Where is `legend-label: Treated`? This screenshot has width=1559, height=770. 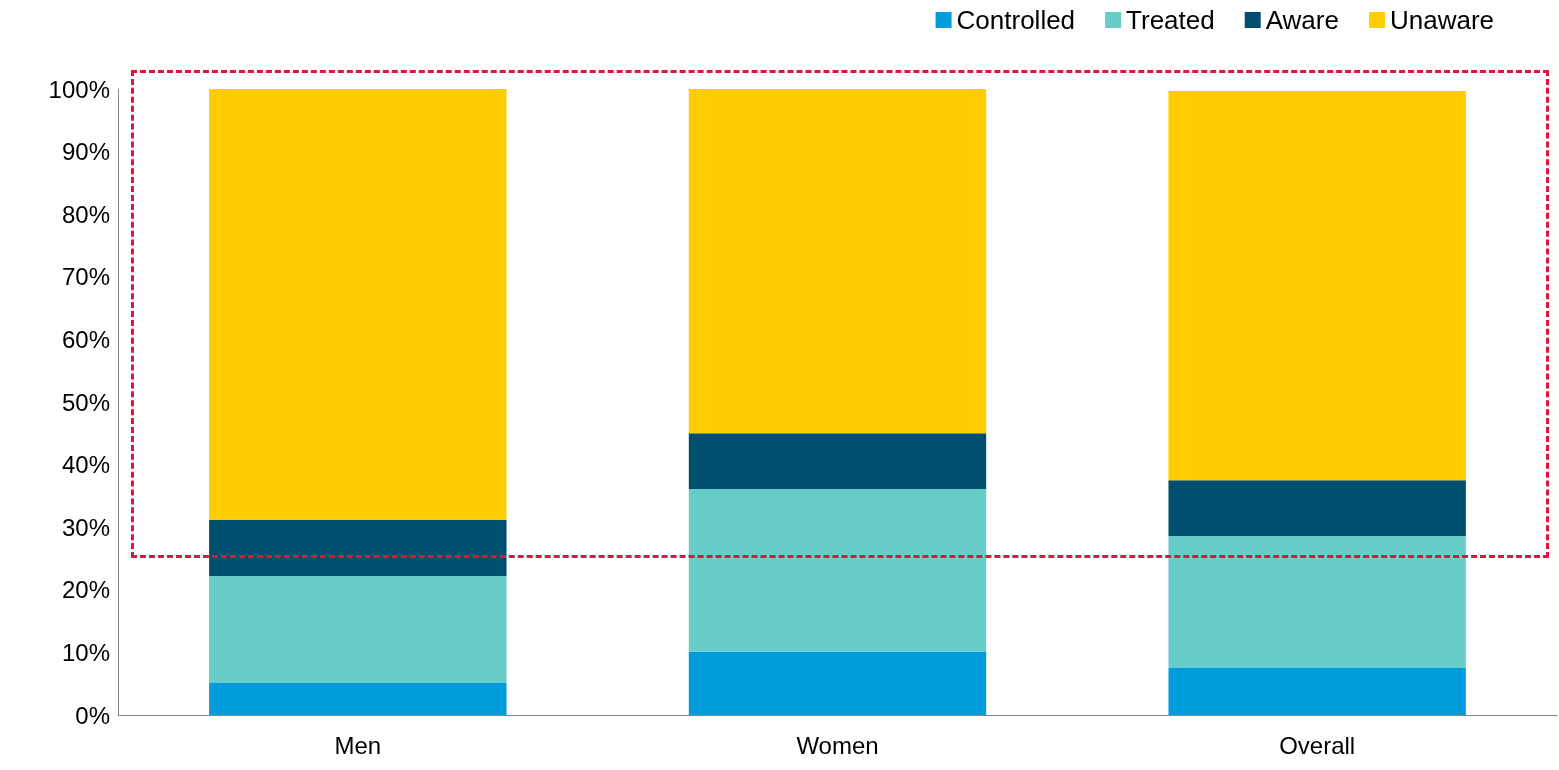
legend-label: Treated is located at coordinates (1170, 20).